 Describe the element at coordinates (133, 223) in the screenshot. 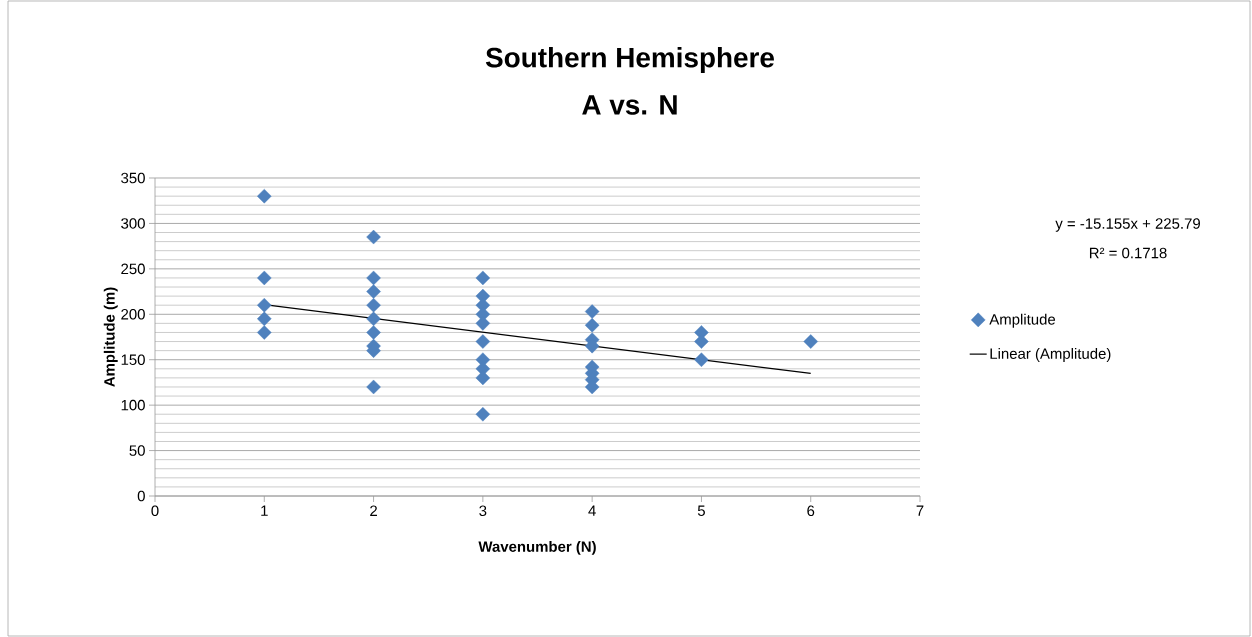

I see `y-tick-label: 300` at that location.